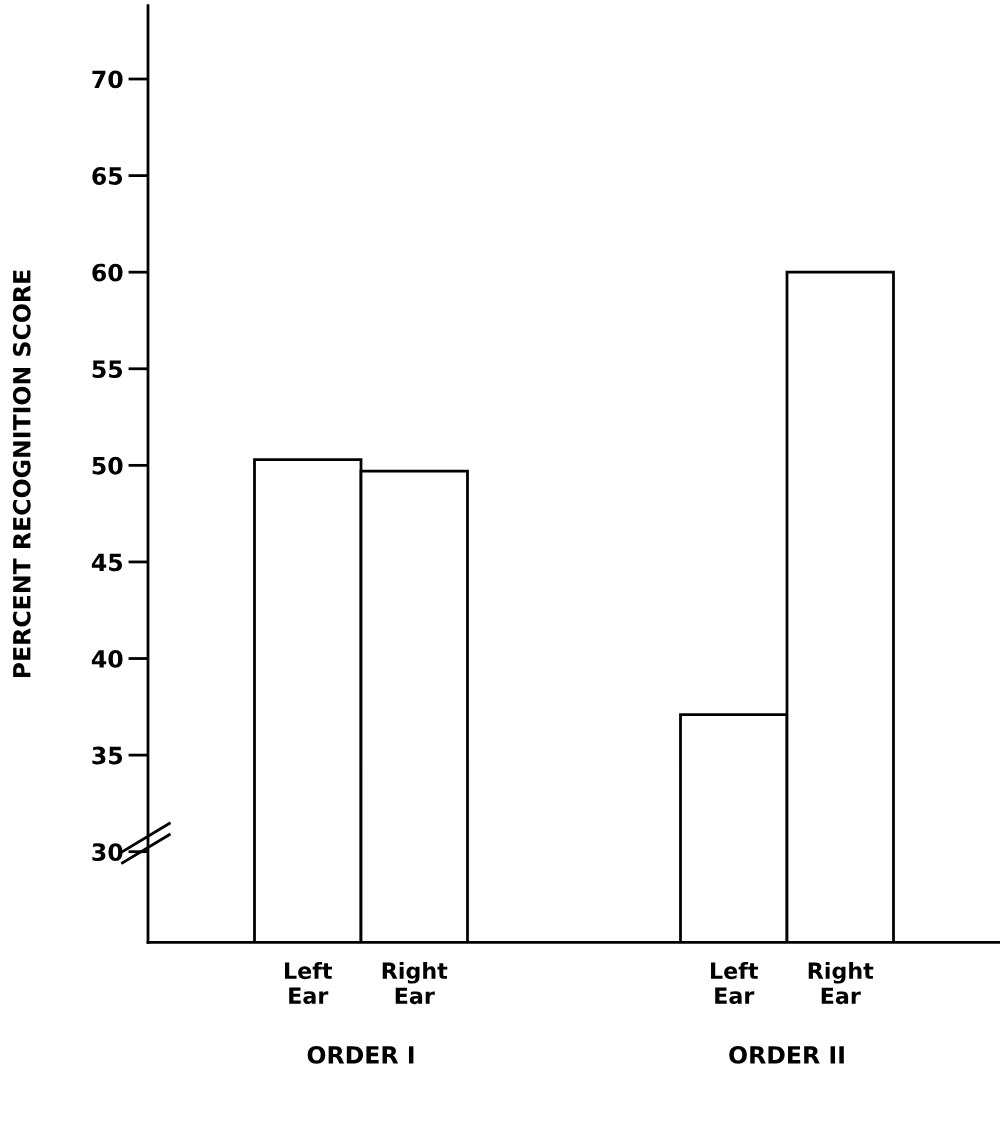 Image resolution: width=1000 pixels, height=1122 pixels. What do you see at coordinates (360, 1054) in the screenshot?
I see `text: ORDER I` at bounding box center [360, 1054].